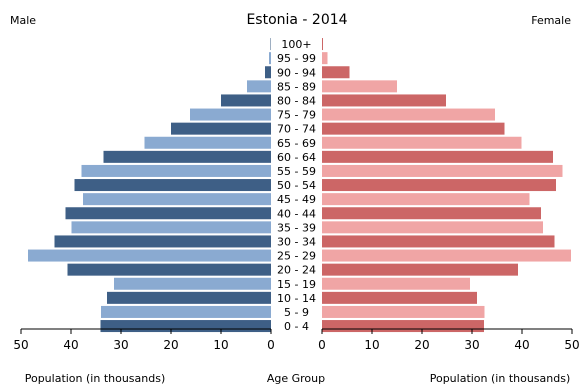  What do you see at coordinates (296, 185) in the screenshot?
I see `age-group-label: 50 - 54` at bounding box center [296, 185].